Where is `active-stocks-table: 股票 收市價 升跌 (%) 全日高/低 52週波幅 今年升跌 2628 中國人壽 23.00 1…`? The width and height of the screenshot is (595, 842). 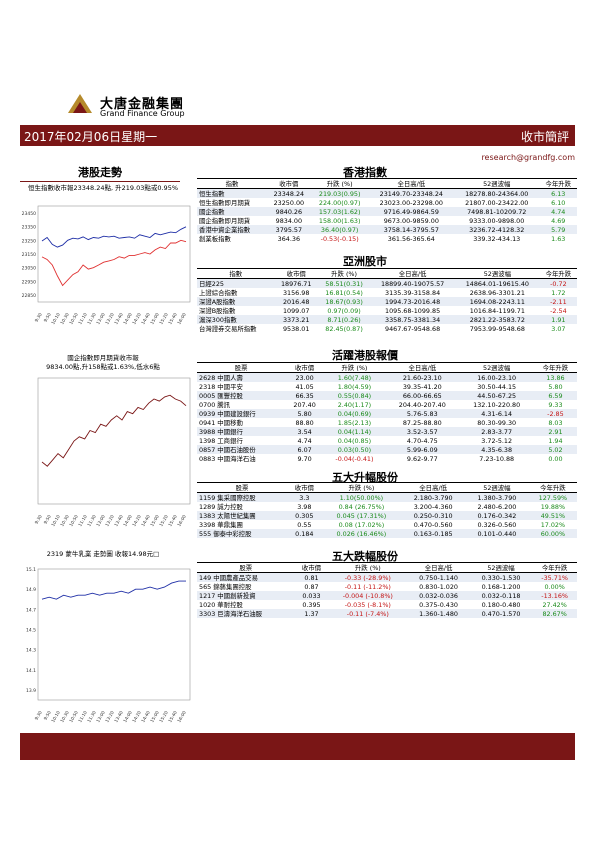
active-stocks-table: 股票 收市價 升跌 (%) 全日高/低 52週波幅 今年升跌 2628 中國人壽 23.00 1… is located at coordinates (387, 412).